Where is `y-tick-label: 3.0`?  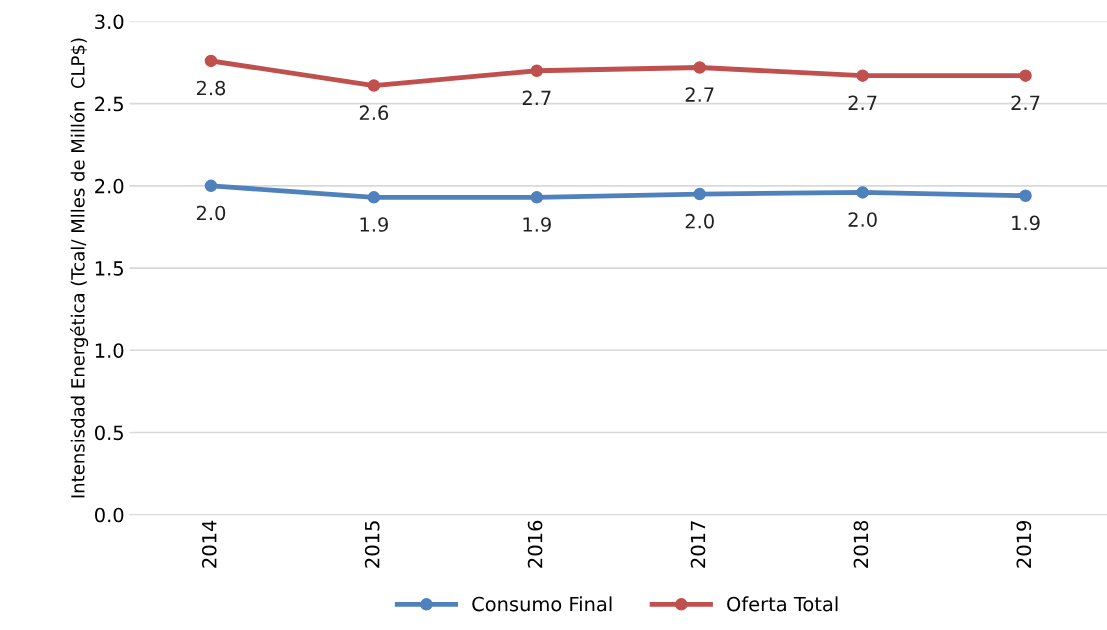
y-tick-label: 3.0 is located at coordinates (109, 22).